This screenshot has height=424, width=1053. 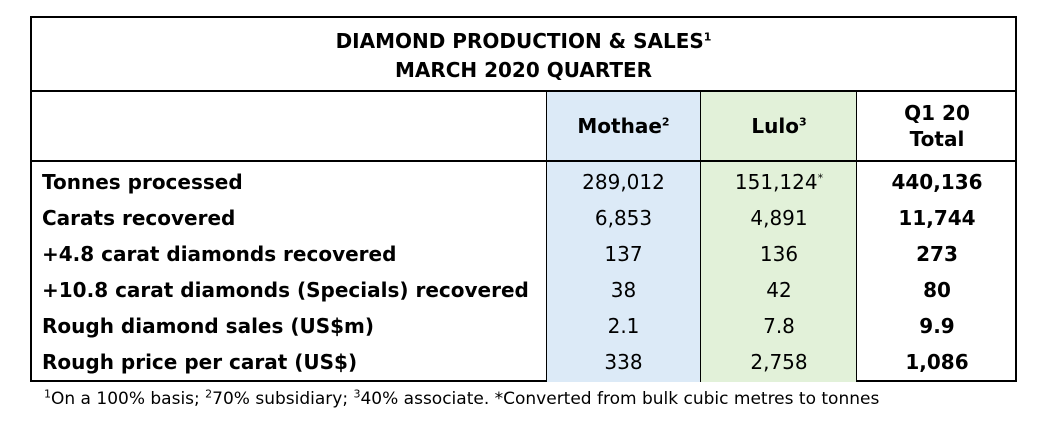 I want to click on mothae-value: 137, so click(x=623, y=254).